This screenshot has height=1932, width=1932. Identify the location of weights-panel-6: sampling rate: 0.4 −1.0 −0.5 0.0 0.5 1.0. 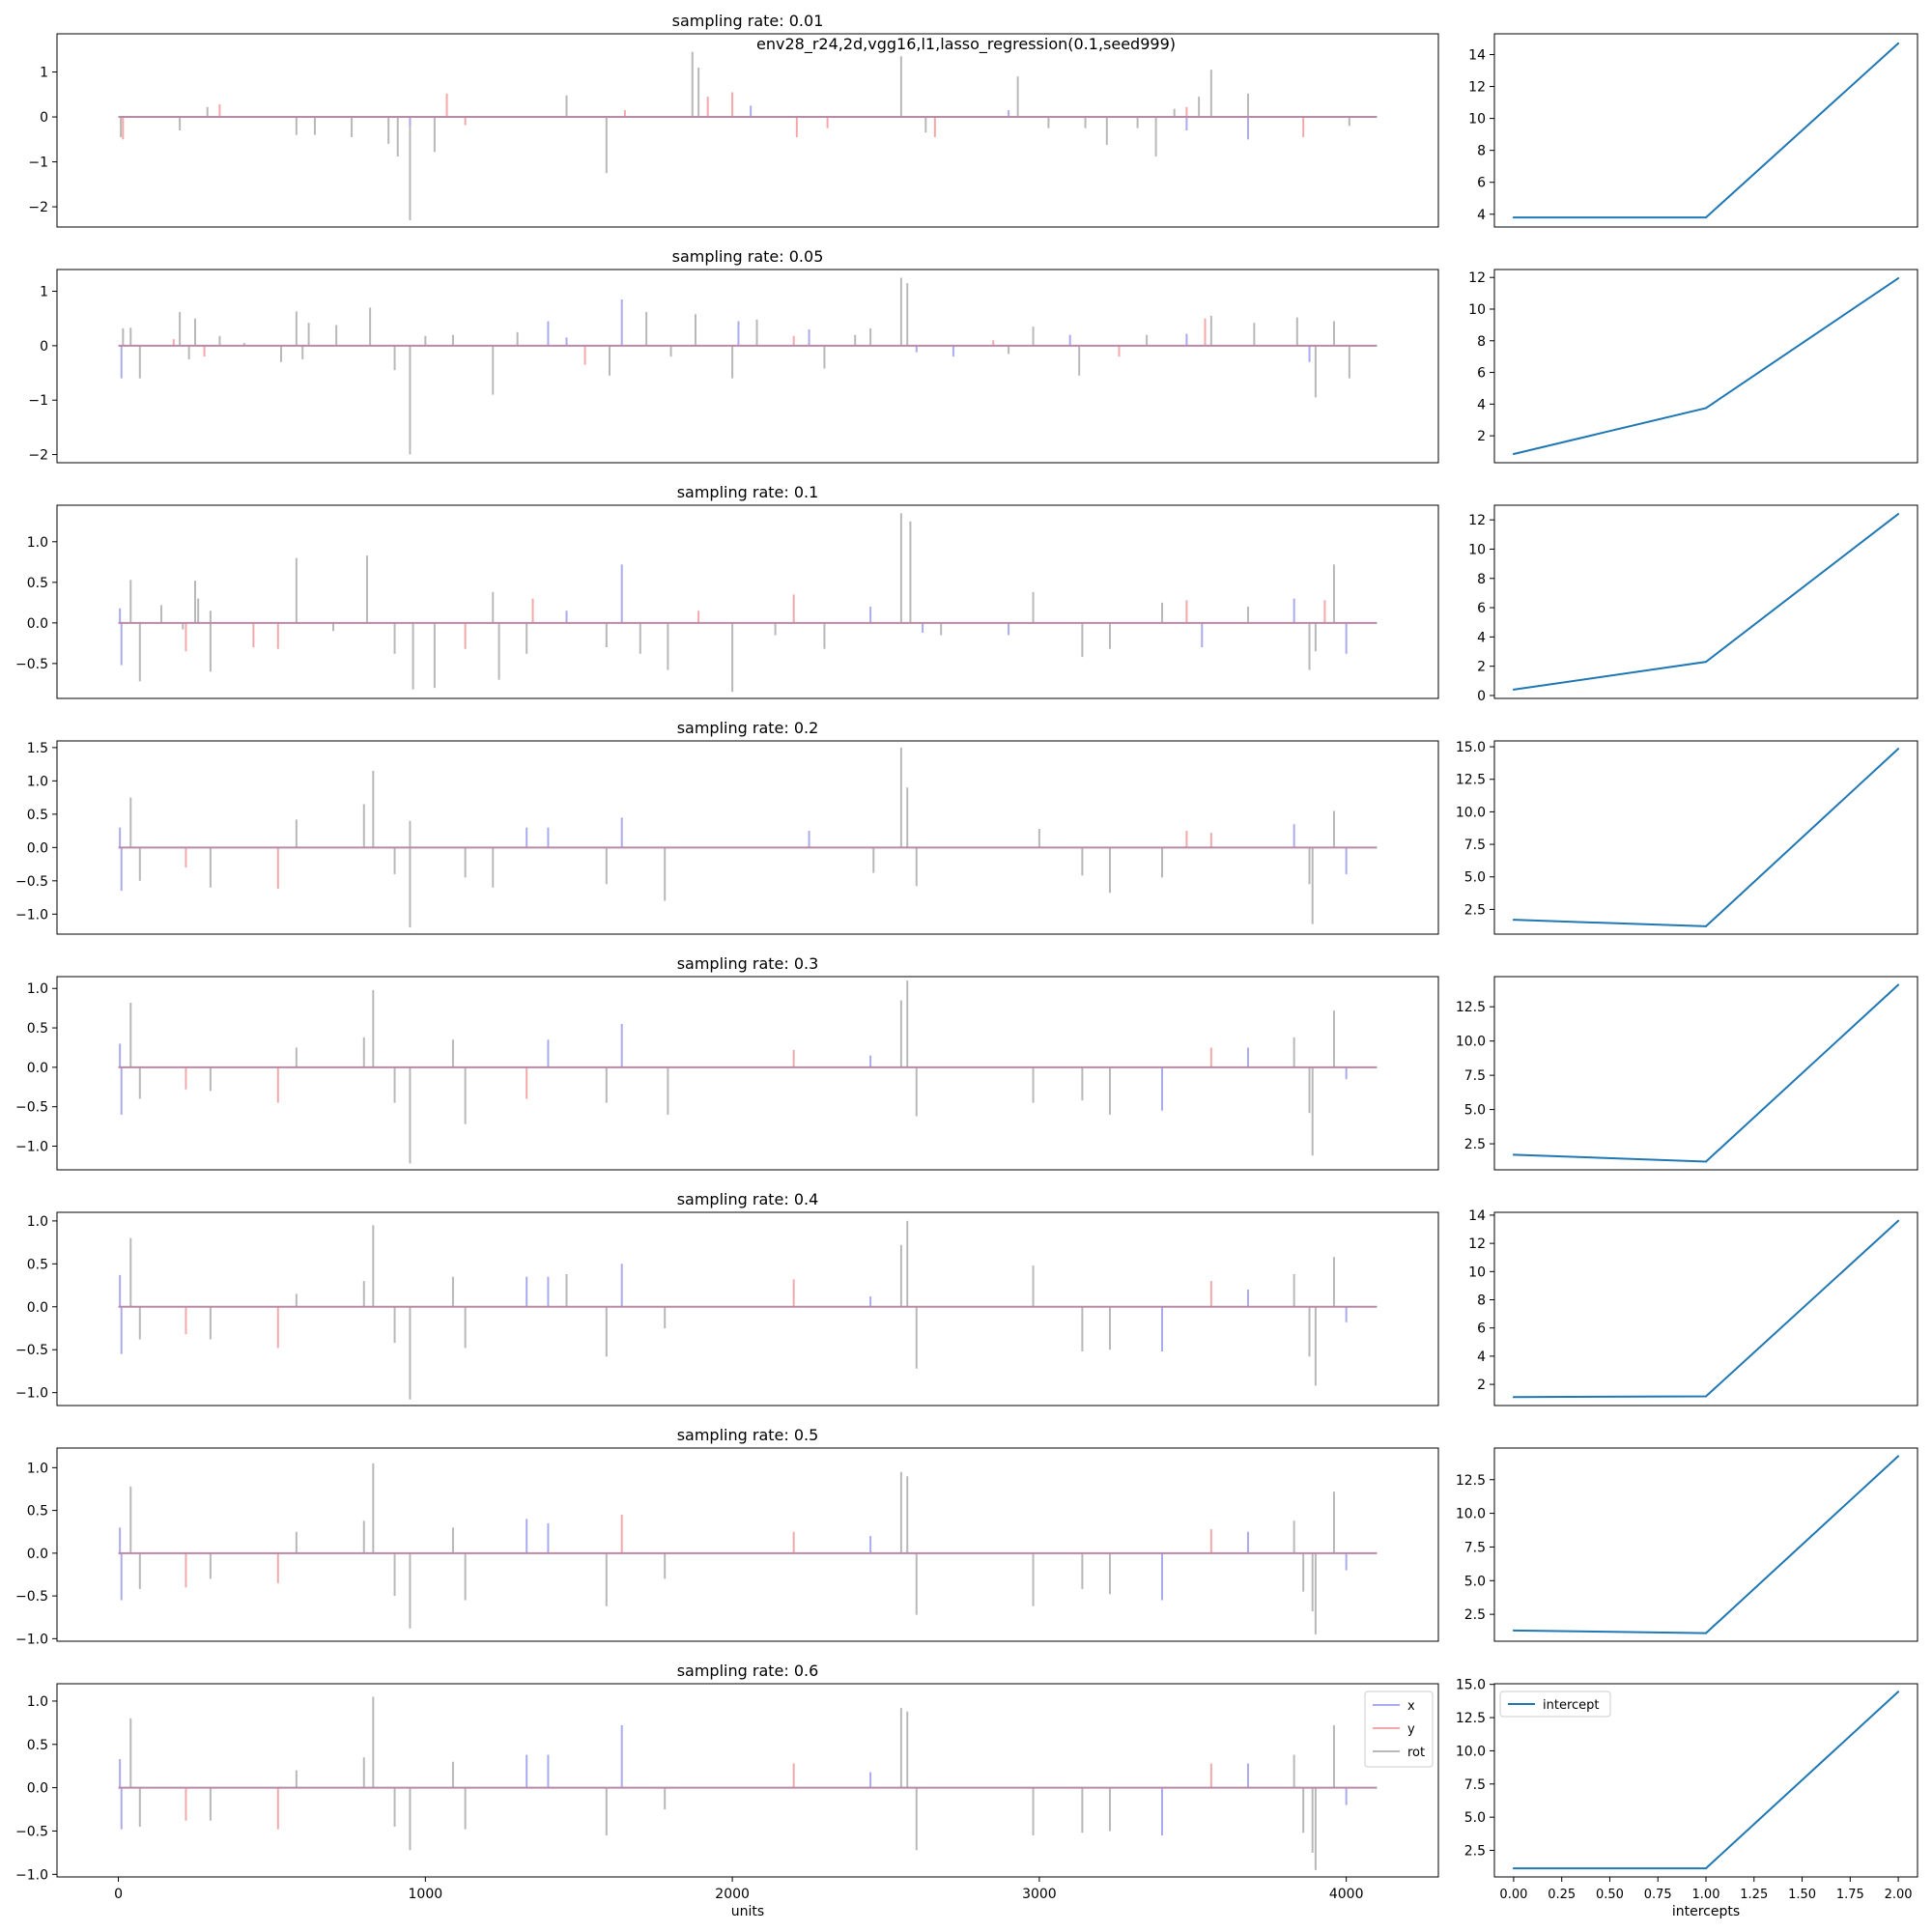
(727, 1298).